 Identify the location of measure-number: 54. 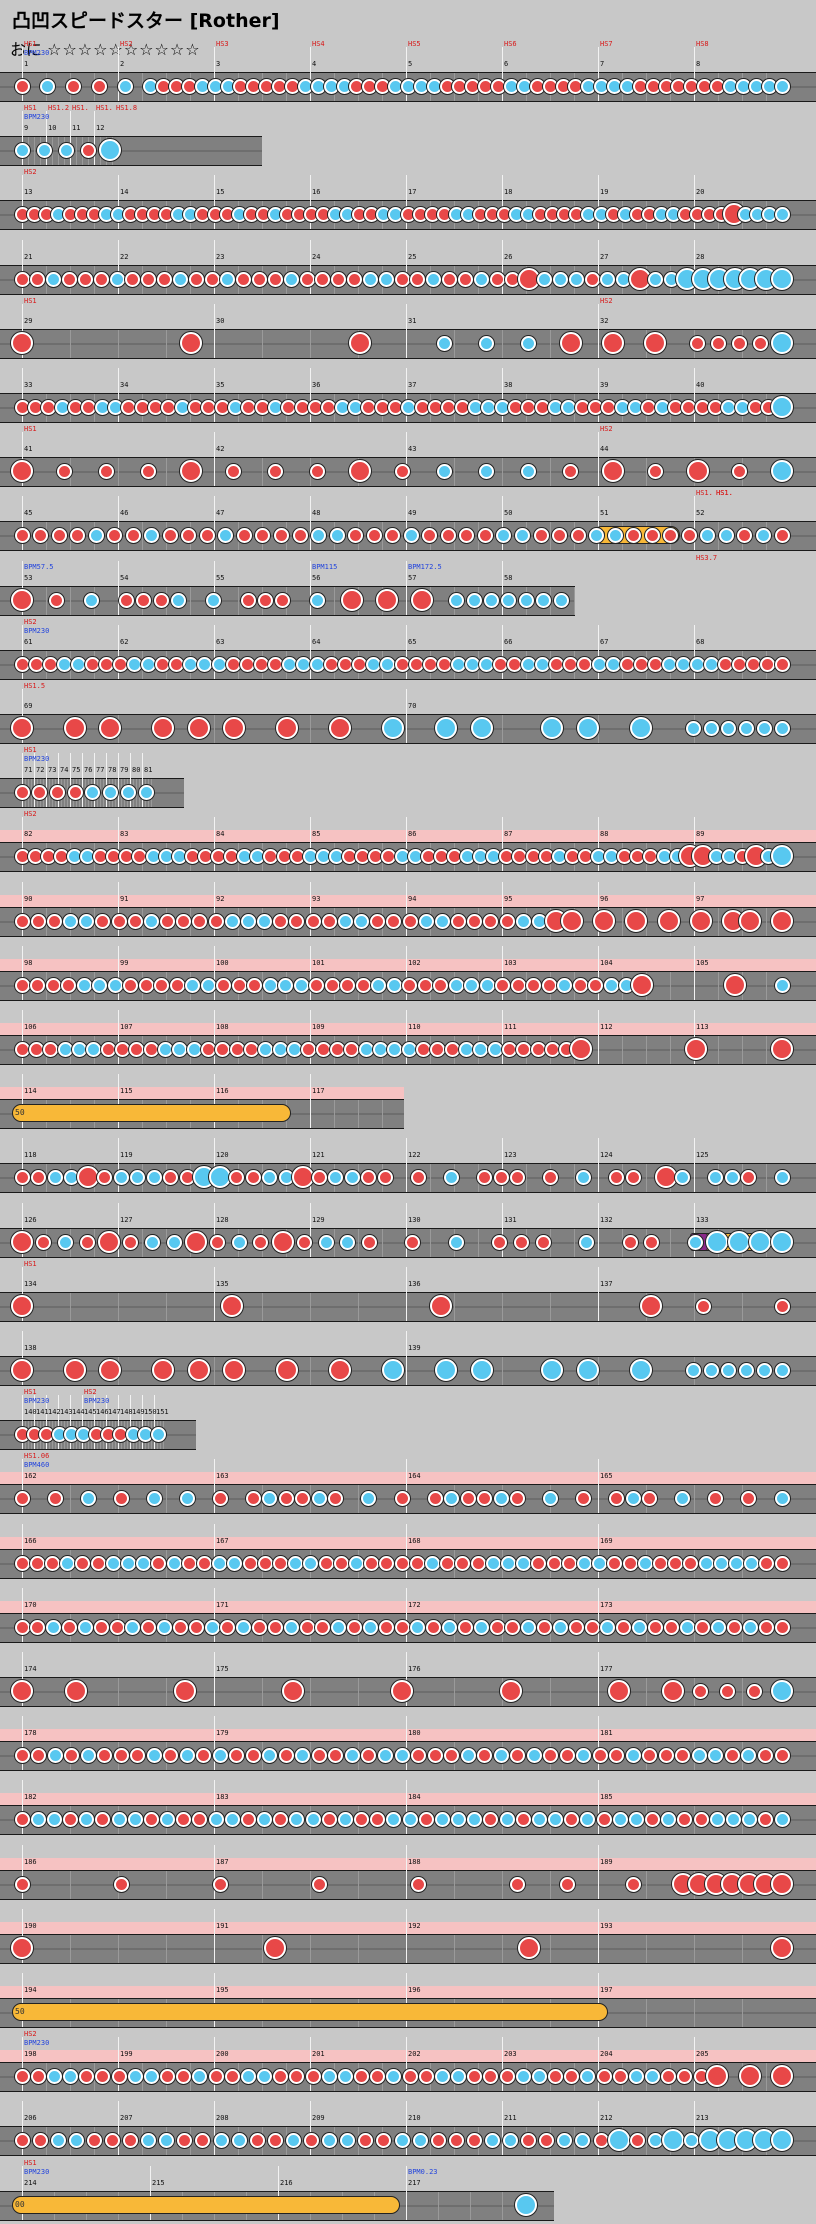
(124, 578).